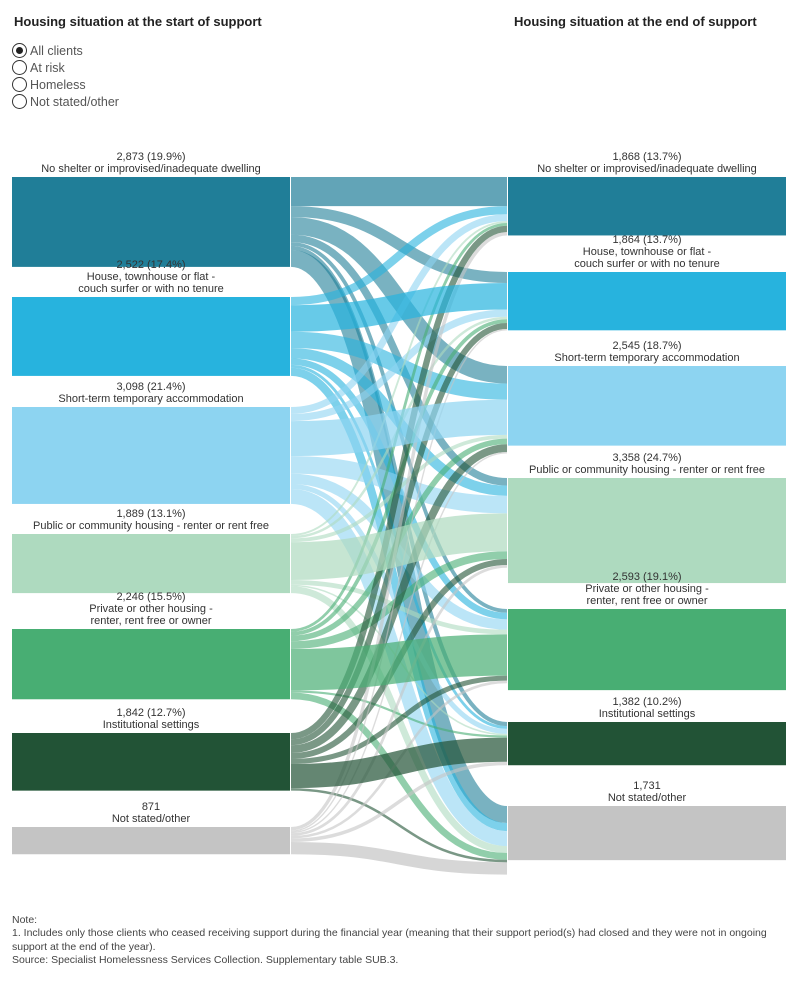 The image size is (800, 1000). I want to click on end-node-category-label: Institutional settings, so click(647, 714).